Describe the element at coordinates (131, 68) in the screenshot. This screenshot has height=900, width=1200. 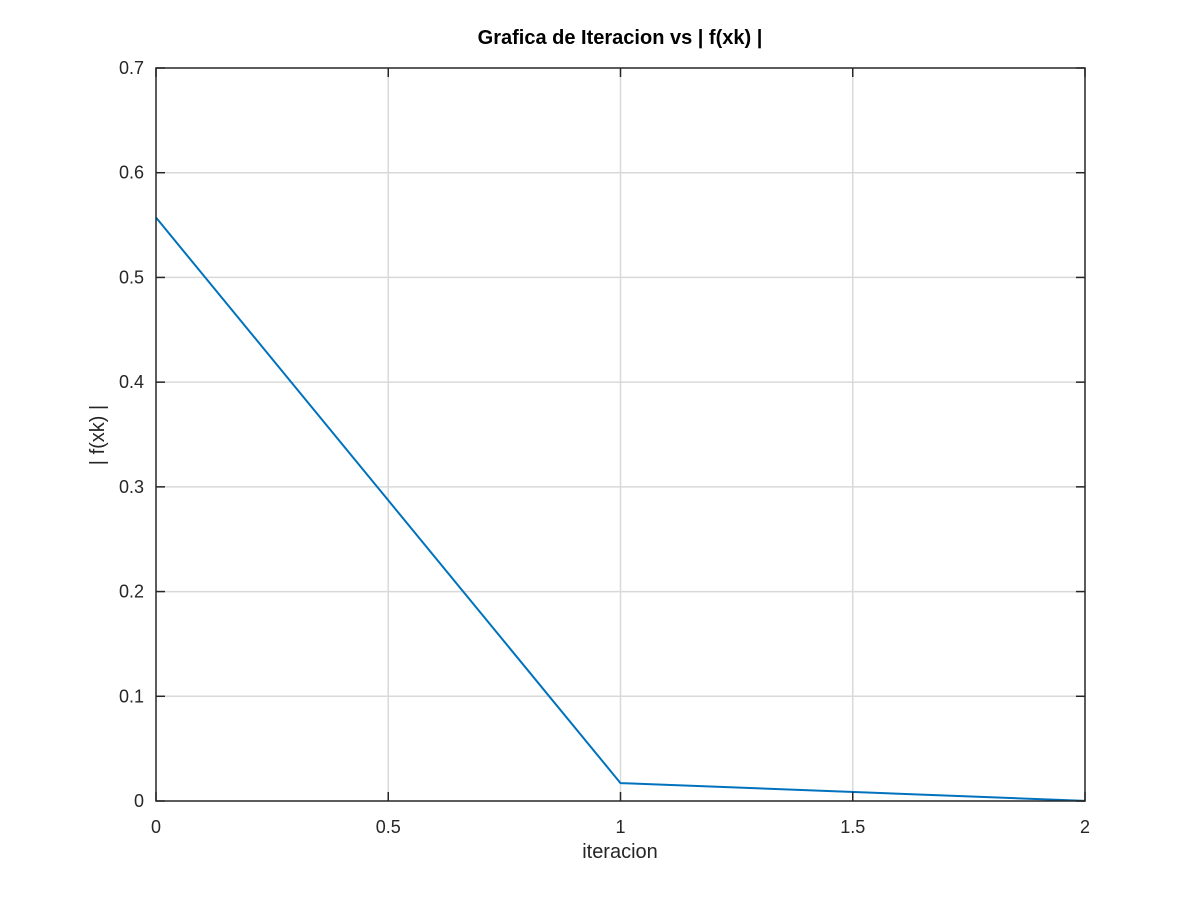
I see `y-tick-label: 0.7` at that location.